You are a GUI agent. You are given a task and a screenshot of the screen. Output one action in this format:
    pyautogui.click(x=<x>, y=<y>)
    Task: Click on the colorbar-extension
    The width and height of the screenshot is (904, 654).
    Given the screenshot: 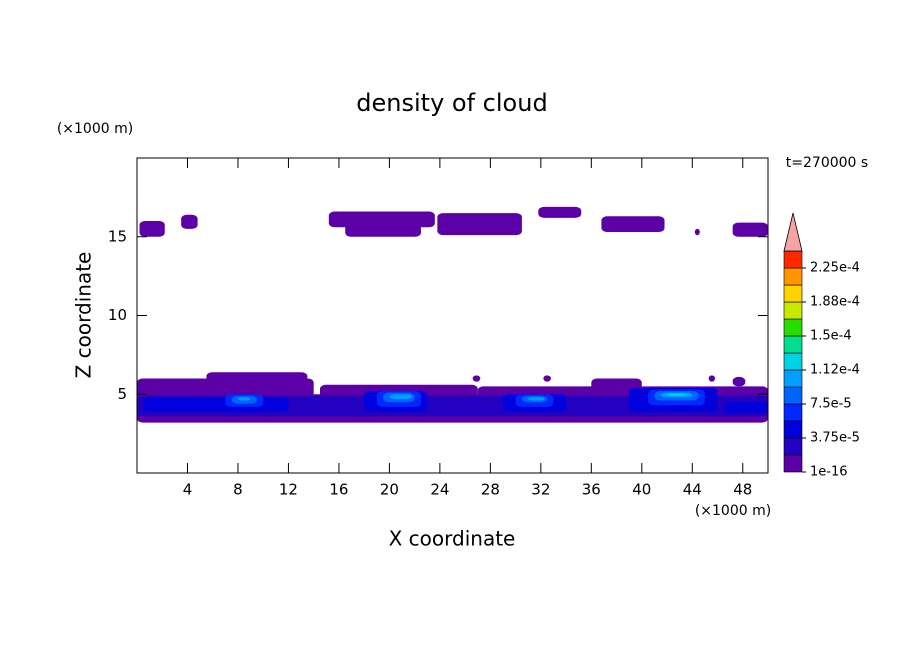 What is the action you would take?
    pyautogui.click(x=793, y=232)
    